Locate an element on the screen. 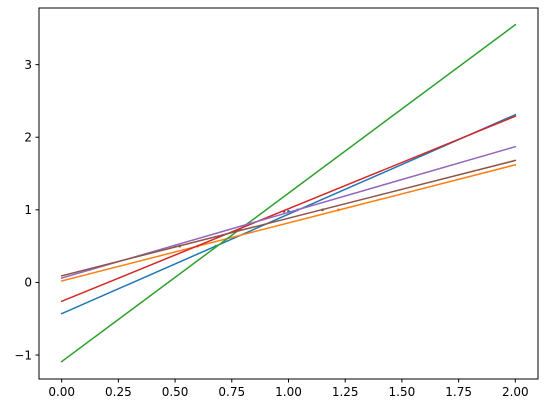 This screenshot has width=546, height=413. x-tick-label-8: 2.00 is located at coordinates (515, 392).